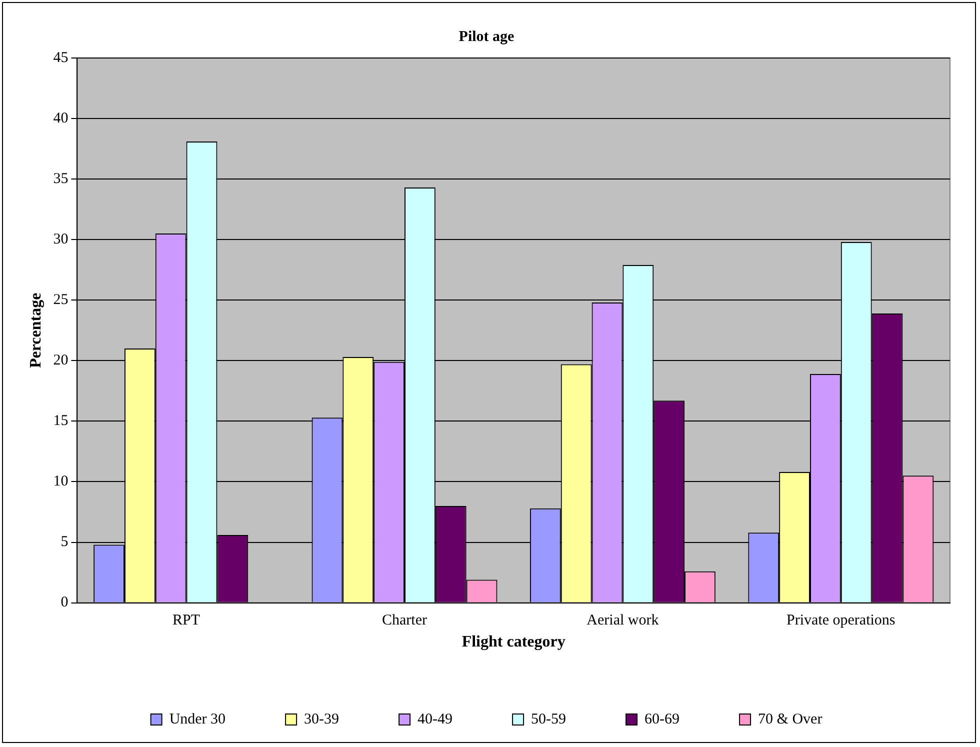 The width and height of the screenshot is (980, 747). Describe the element at coordinates (60, 482) in the screenshot. I see `y-tick-label: 10` at that location.